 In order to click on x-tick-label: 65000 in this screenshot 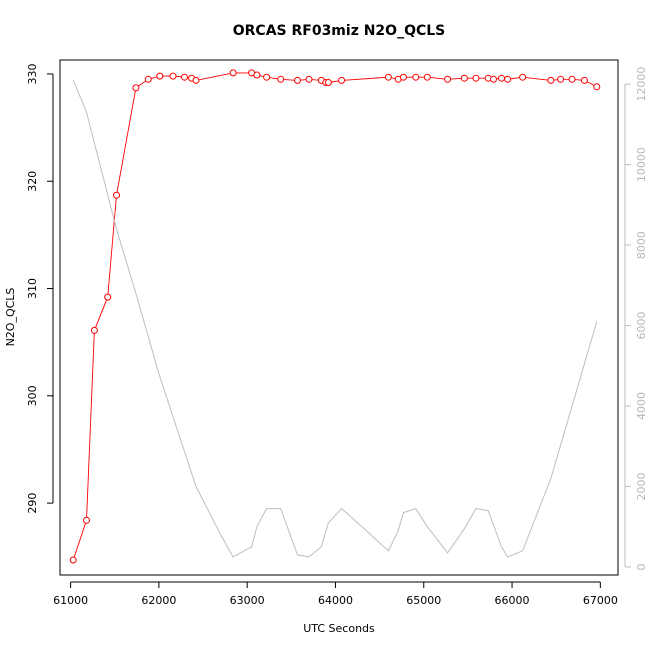, I will do `click(423, 600)`.